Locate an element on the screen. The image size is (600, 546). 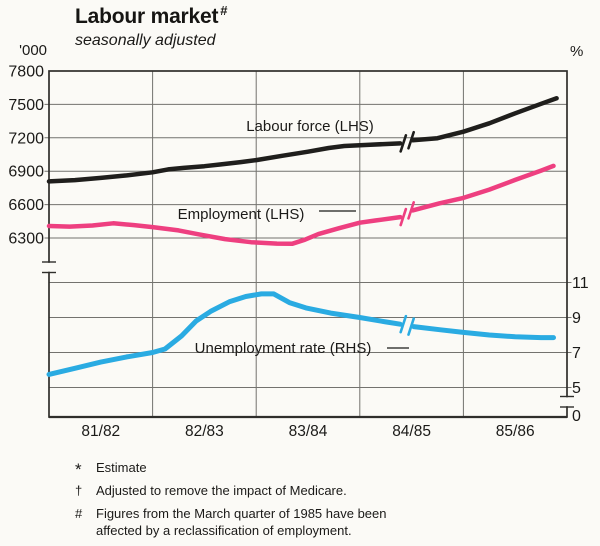
chart-title: Labour market is located at coordinates (147, 16).